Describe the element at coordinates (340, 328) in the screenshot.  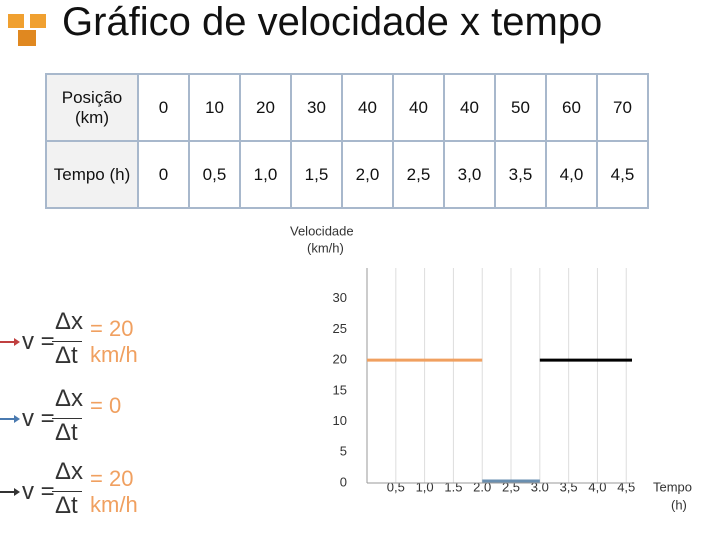
I see `y-tick-label: 25` at that location.